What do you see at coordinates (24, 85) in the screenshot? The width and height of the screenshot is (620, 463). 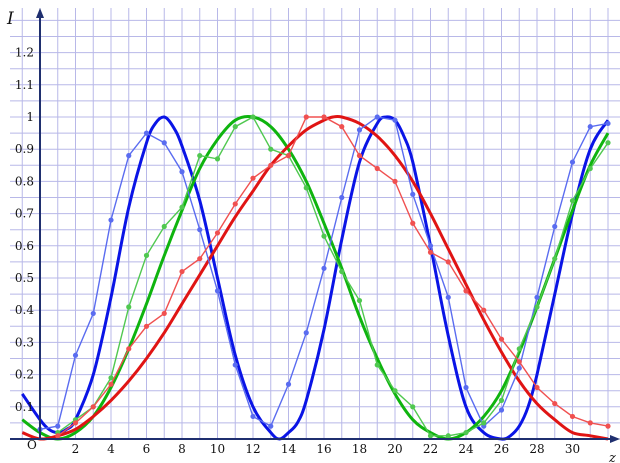 I see `y-tick-label: 1.1` at bounding box center [24, 85].